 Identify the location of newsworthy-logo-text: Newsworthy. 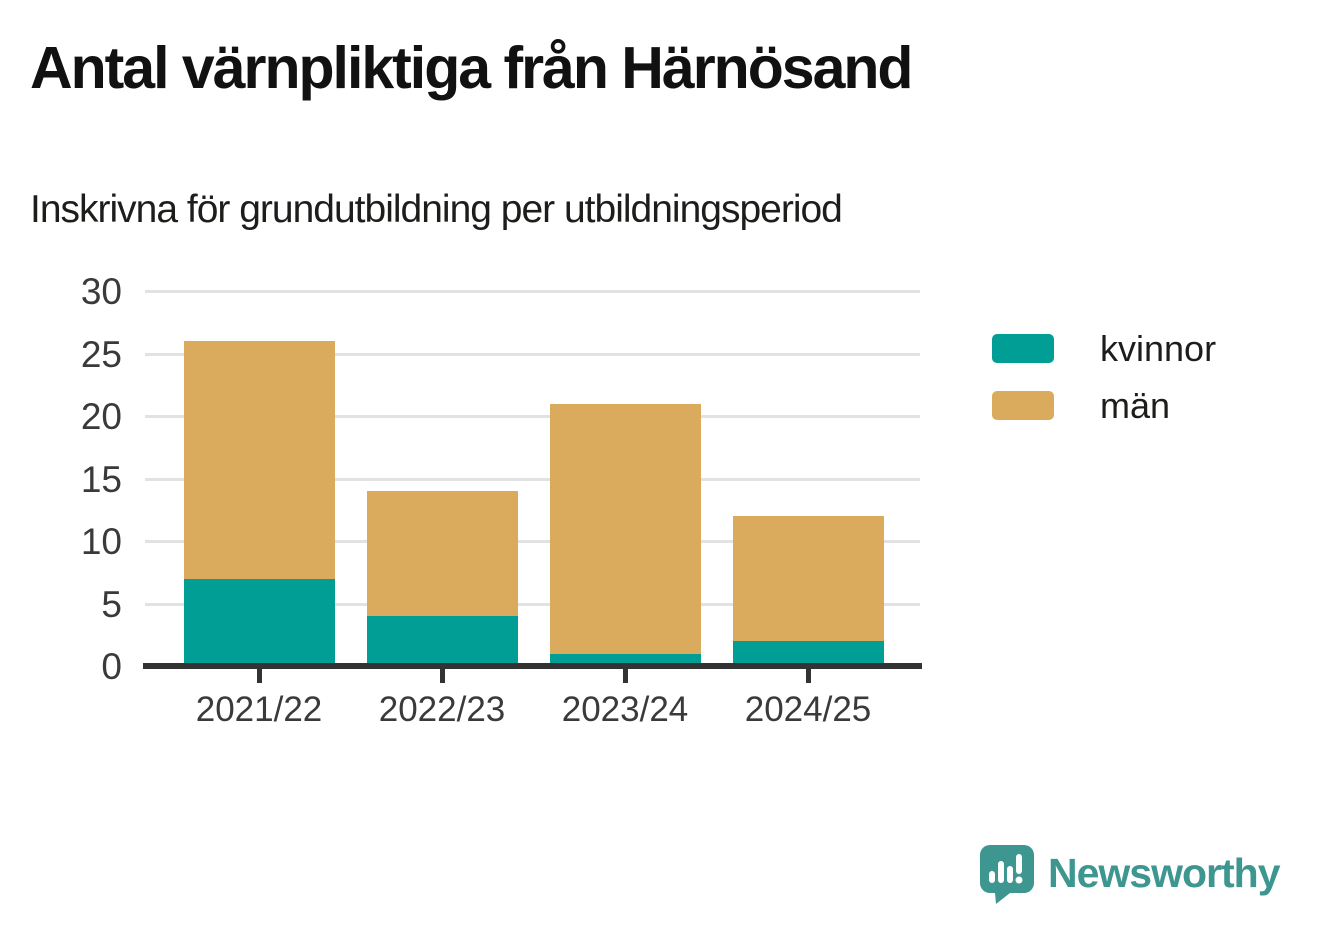
(1164, 873).